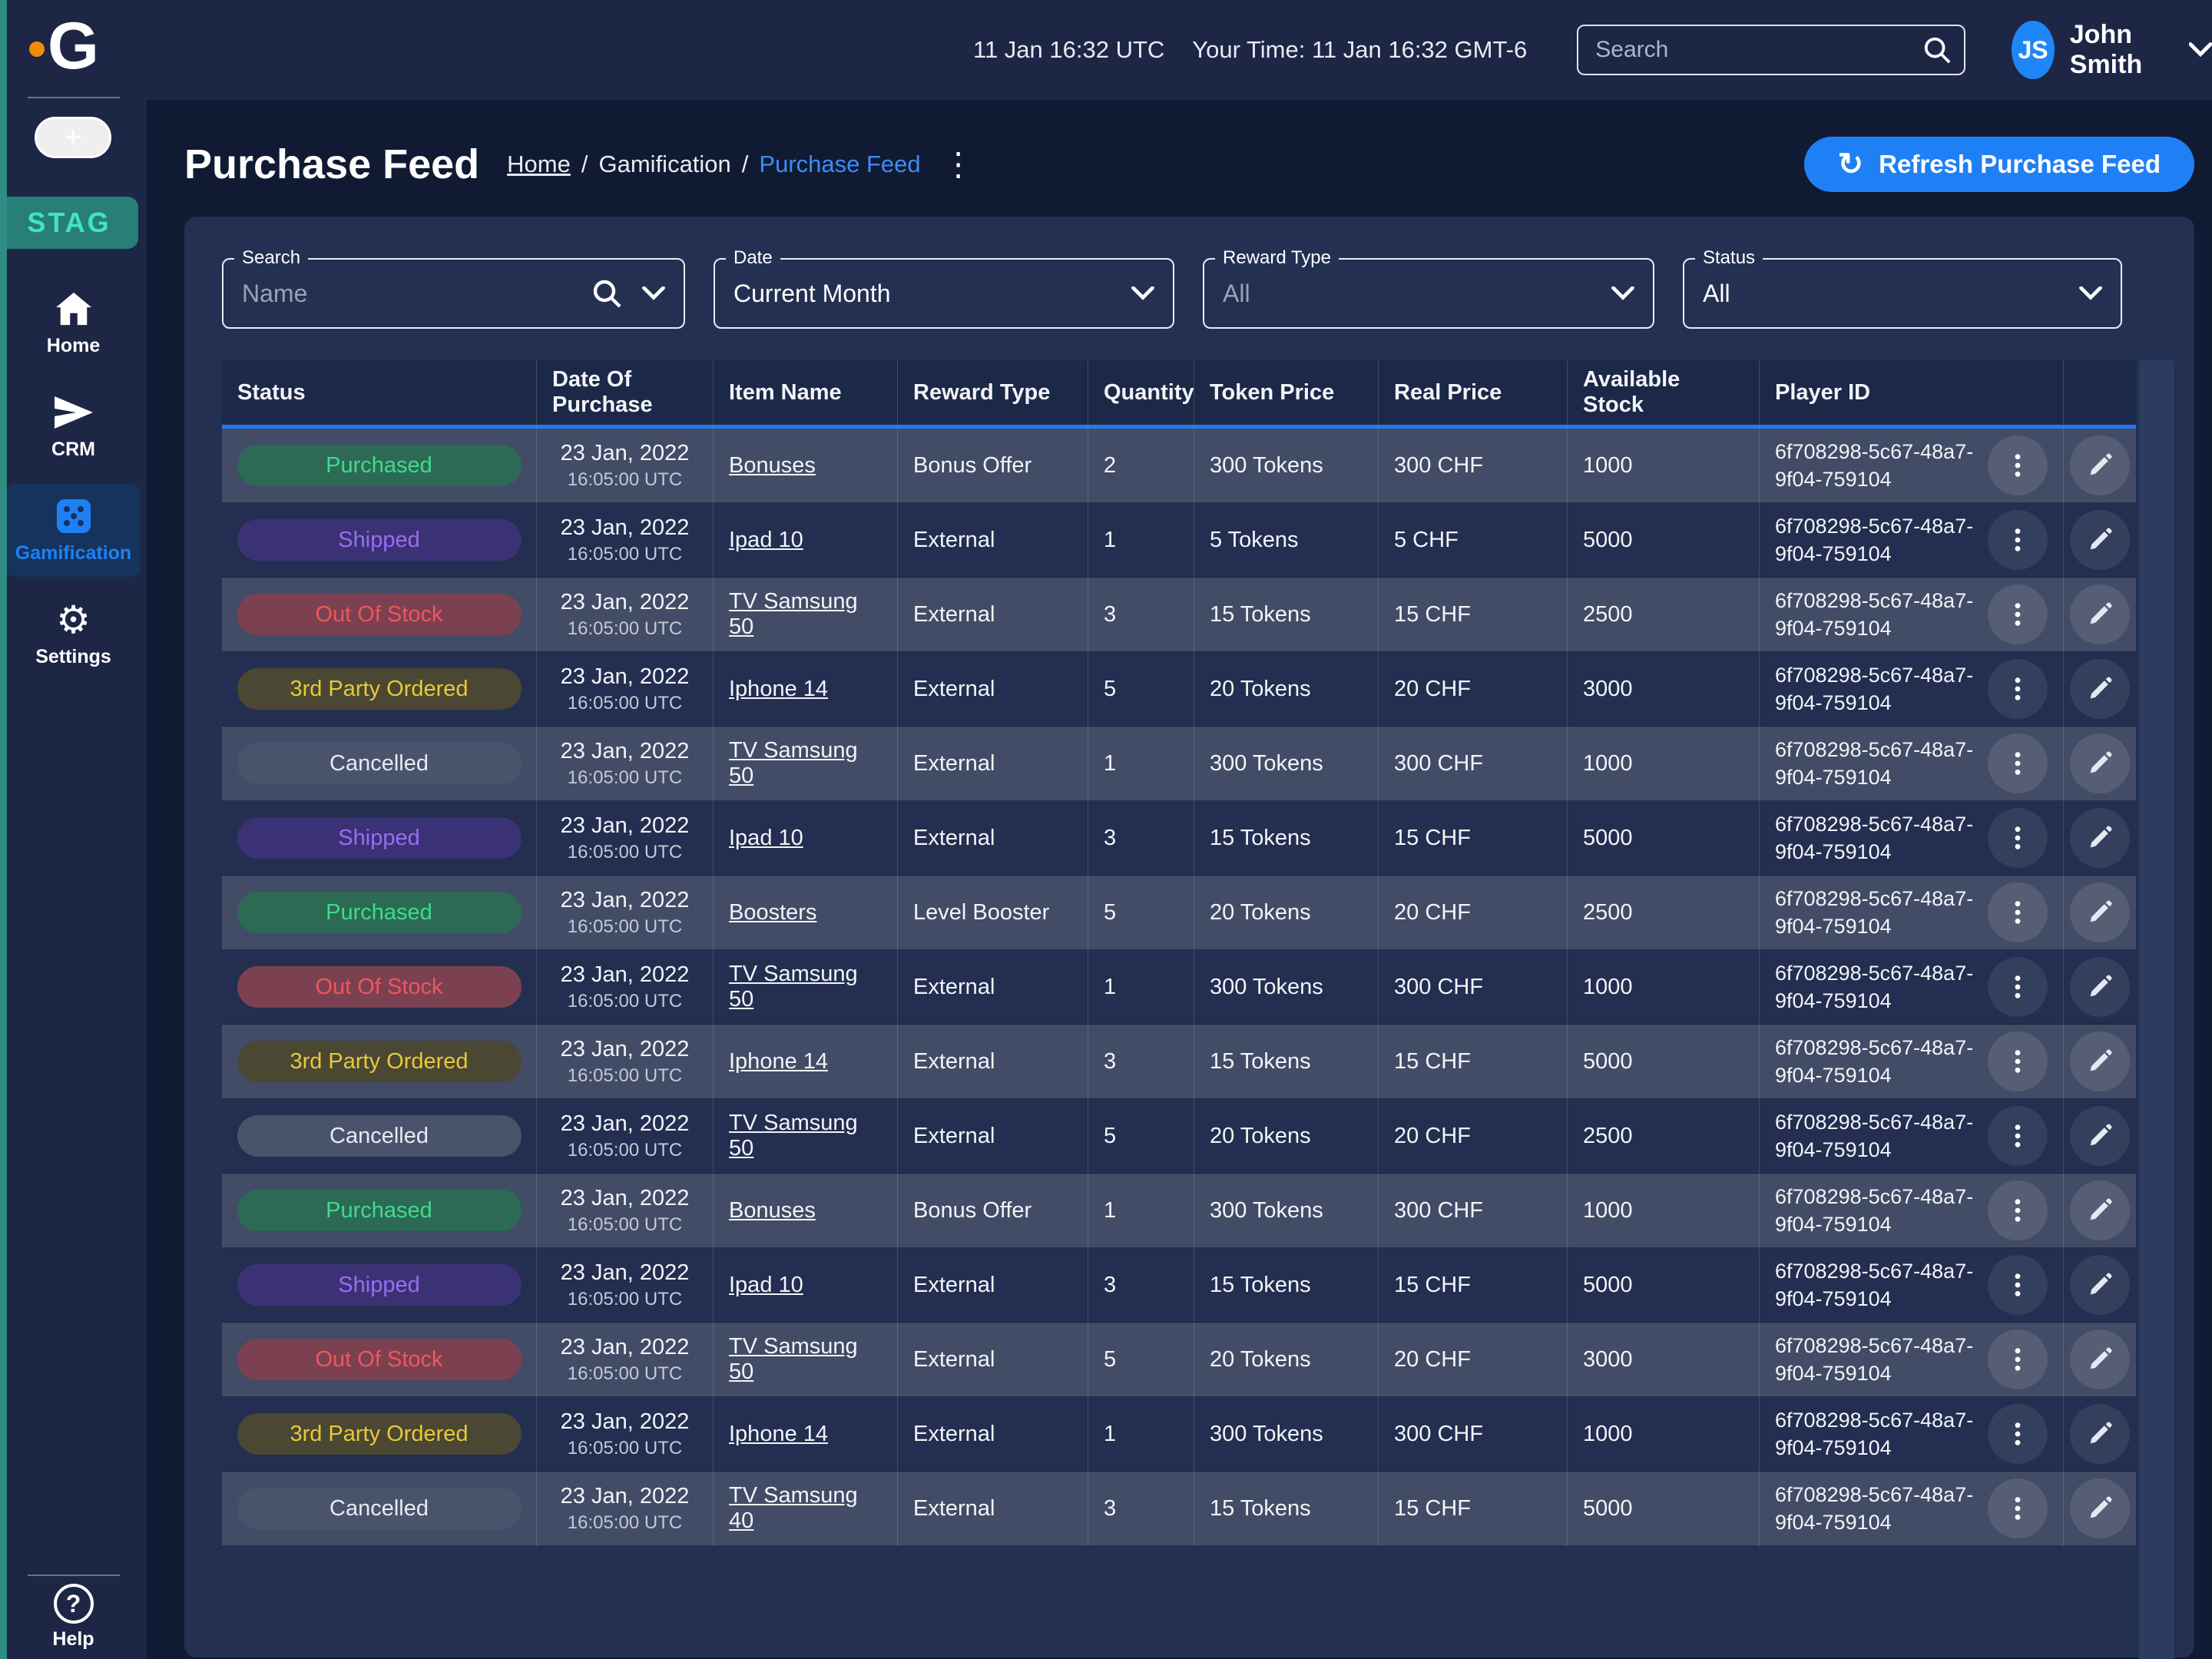 This screenshot has width=2212, height=1659. What do you see at coordinates (380, 764) in the screenshot?
I see `status-cell: Cancelled` at bounding box center [380, 764].